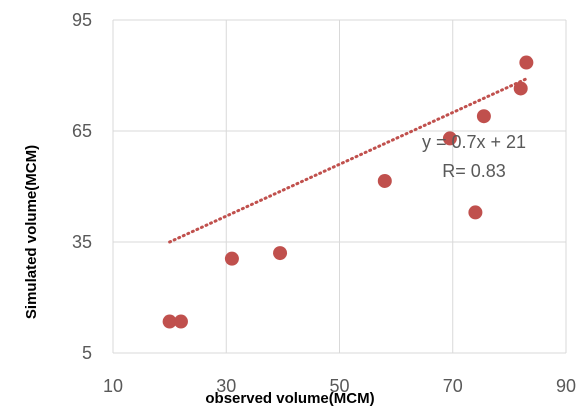 The image size is (584, 414). Describe the element at coordinates (566, 386) in the screenshot. I see `x-tick-label: 90` at that location.